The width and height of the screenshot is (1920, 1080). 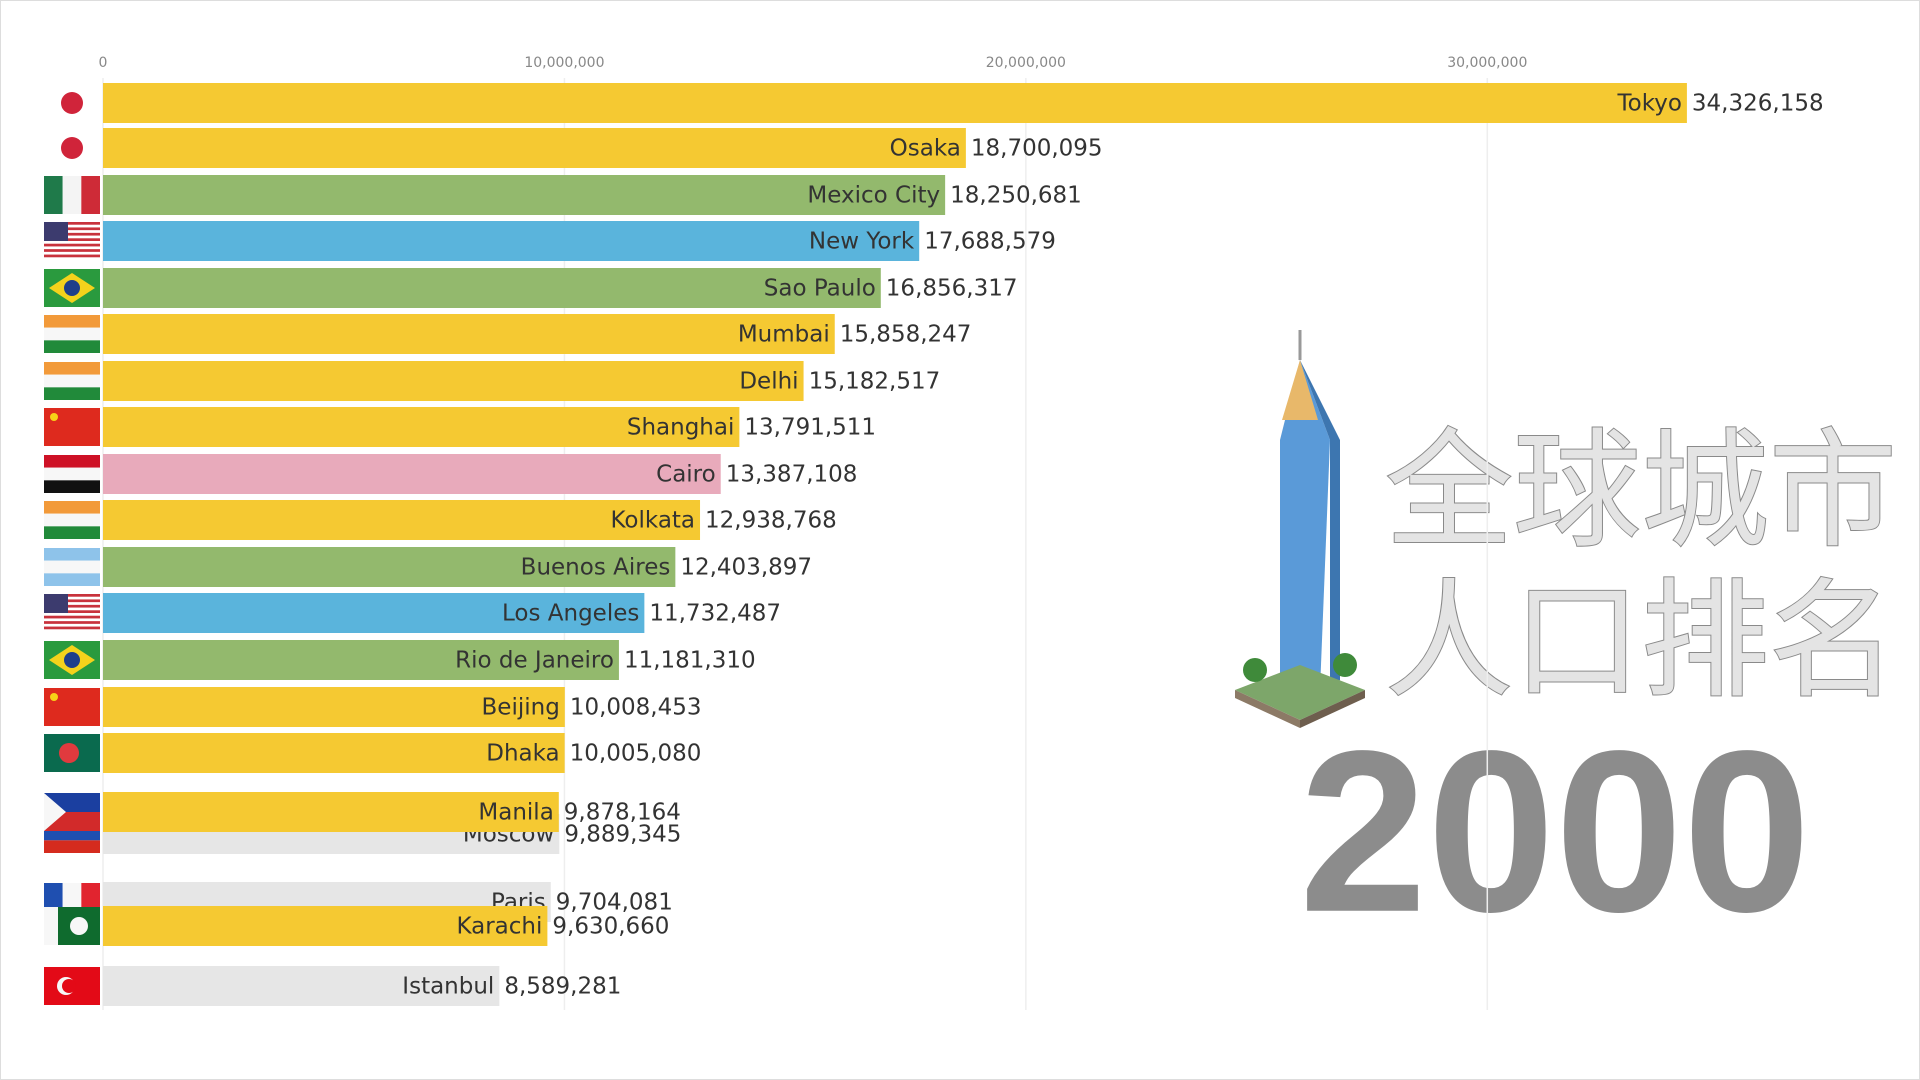 What do you see at coordinates (1037, 149) in the screenshot?
I see `value-label: 18,700,095` at bounding box center [1037, 149].